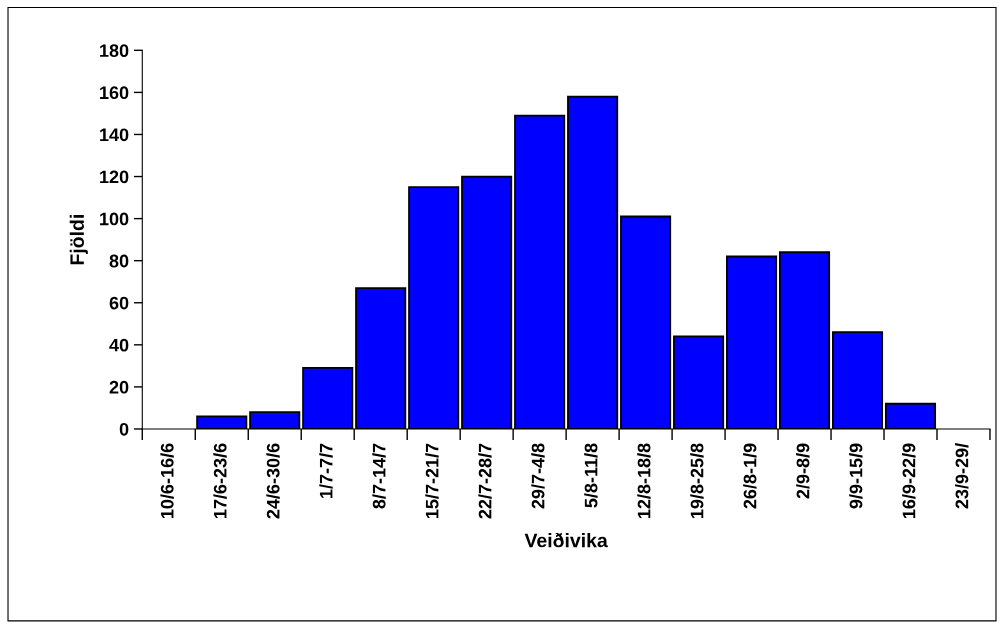  Describe the element at coordinates (697, 481) in the screenshot. I see `x-tick-label: 19/8-25/8` at that location.